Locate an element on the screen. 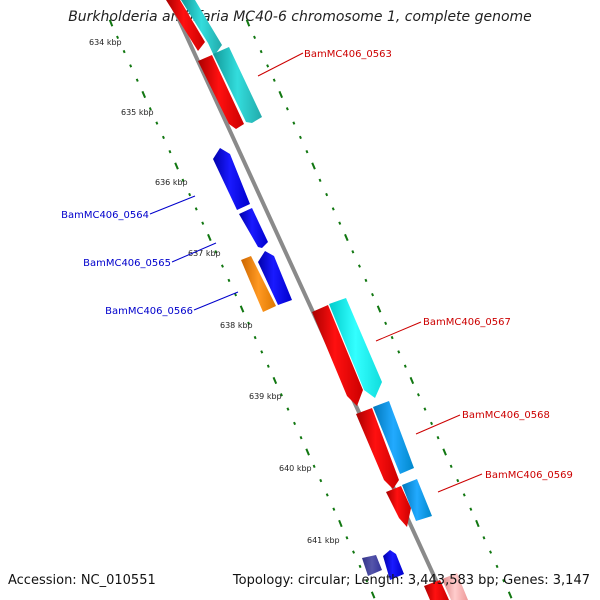  gene-bottom-cds is located at coordinates (455, 586).